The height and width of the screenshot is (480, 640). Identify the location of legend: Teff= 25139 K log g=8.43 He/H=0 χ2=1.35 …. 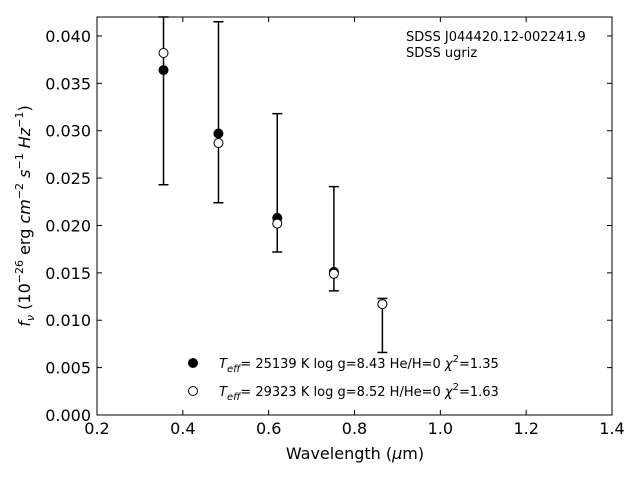
(343, 378).